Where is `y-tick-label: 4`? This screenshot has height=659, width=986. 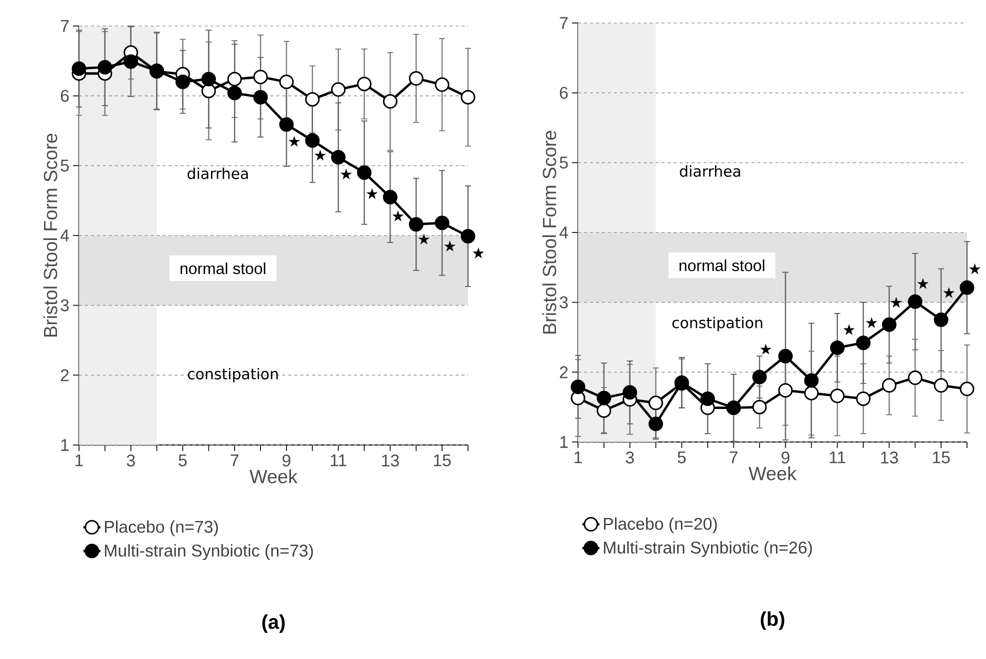
y-tick-label: 4 is located at coordinates (563, 232).